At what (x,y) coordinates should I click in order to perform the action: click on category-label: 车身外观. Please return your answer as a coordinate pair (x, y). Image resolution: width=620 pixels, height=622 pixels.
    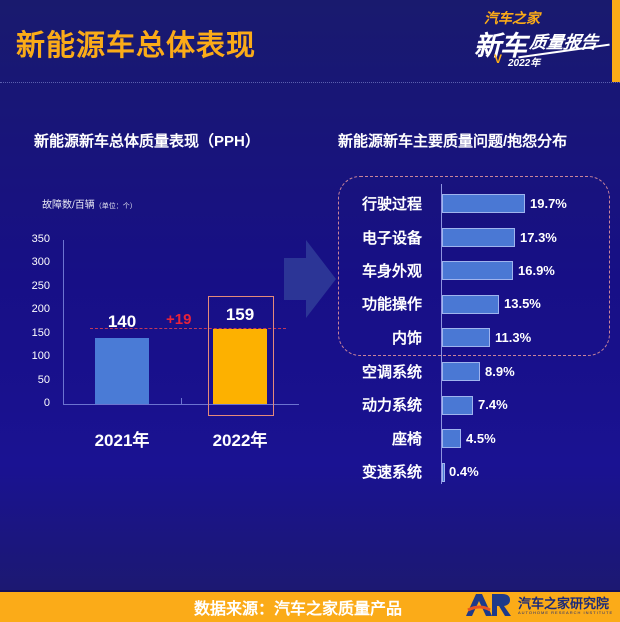
    Looking at the image, I should click on (391, 271).